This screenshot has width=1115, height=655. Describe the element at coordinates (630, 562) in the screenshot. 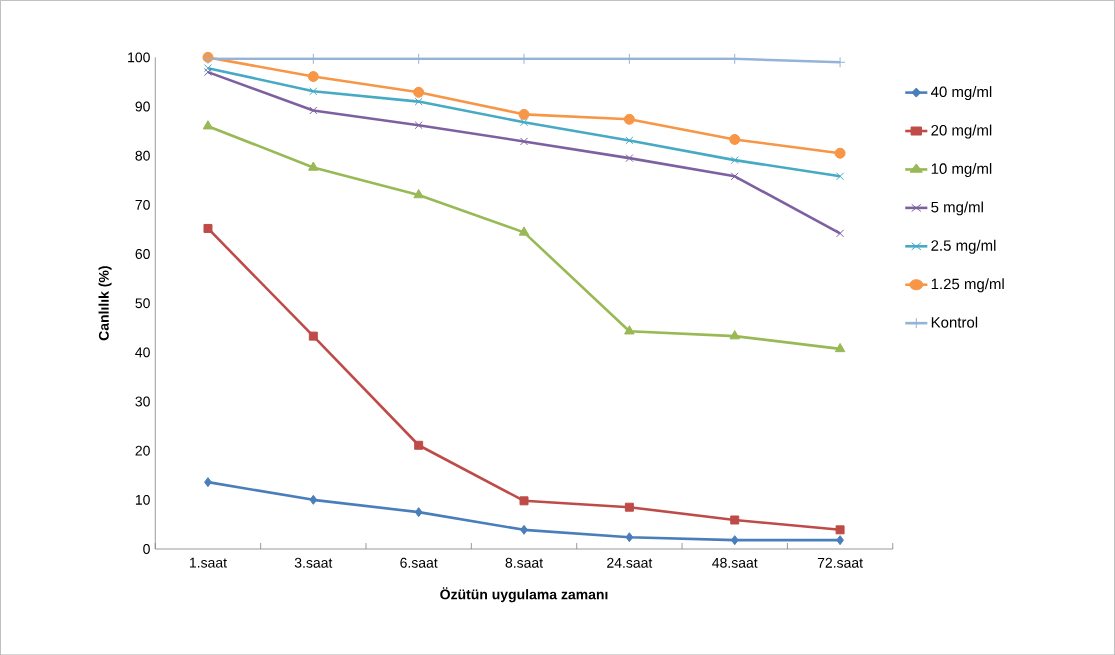

I see `x-tick-label: 24.saat` at that location.